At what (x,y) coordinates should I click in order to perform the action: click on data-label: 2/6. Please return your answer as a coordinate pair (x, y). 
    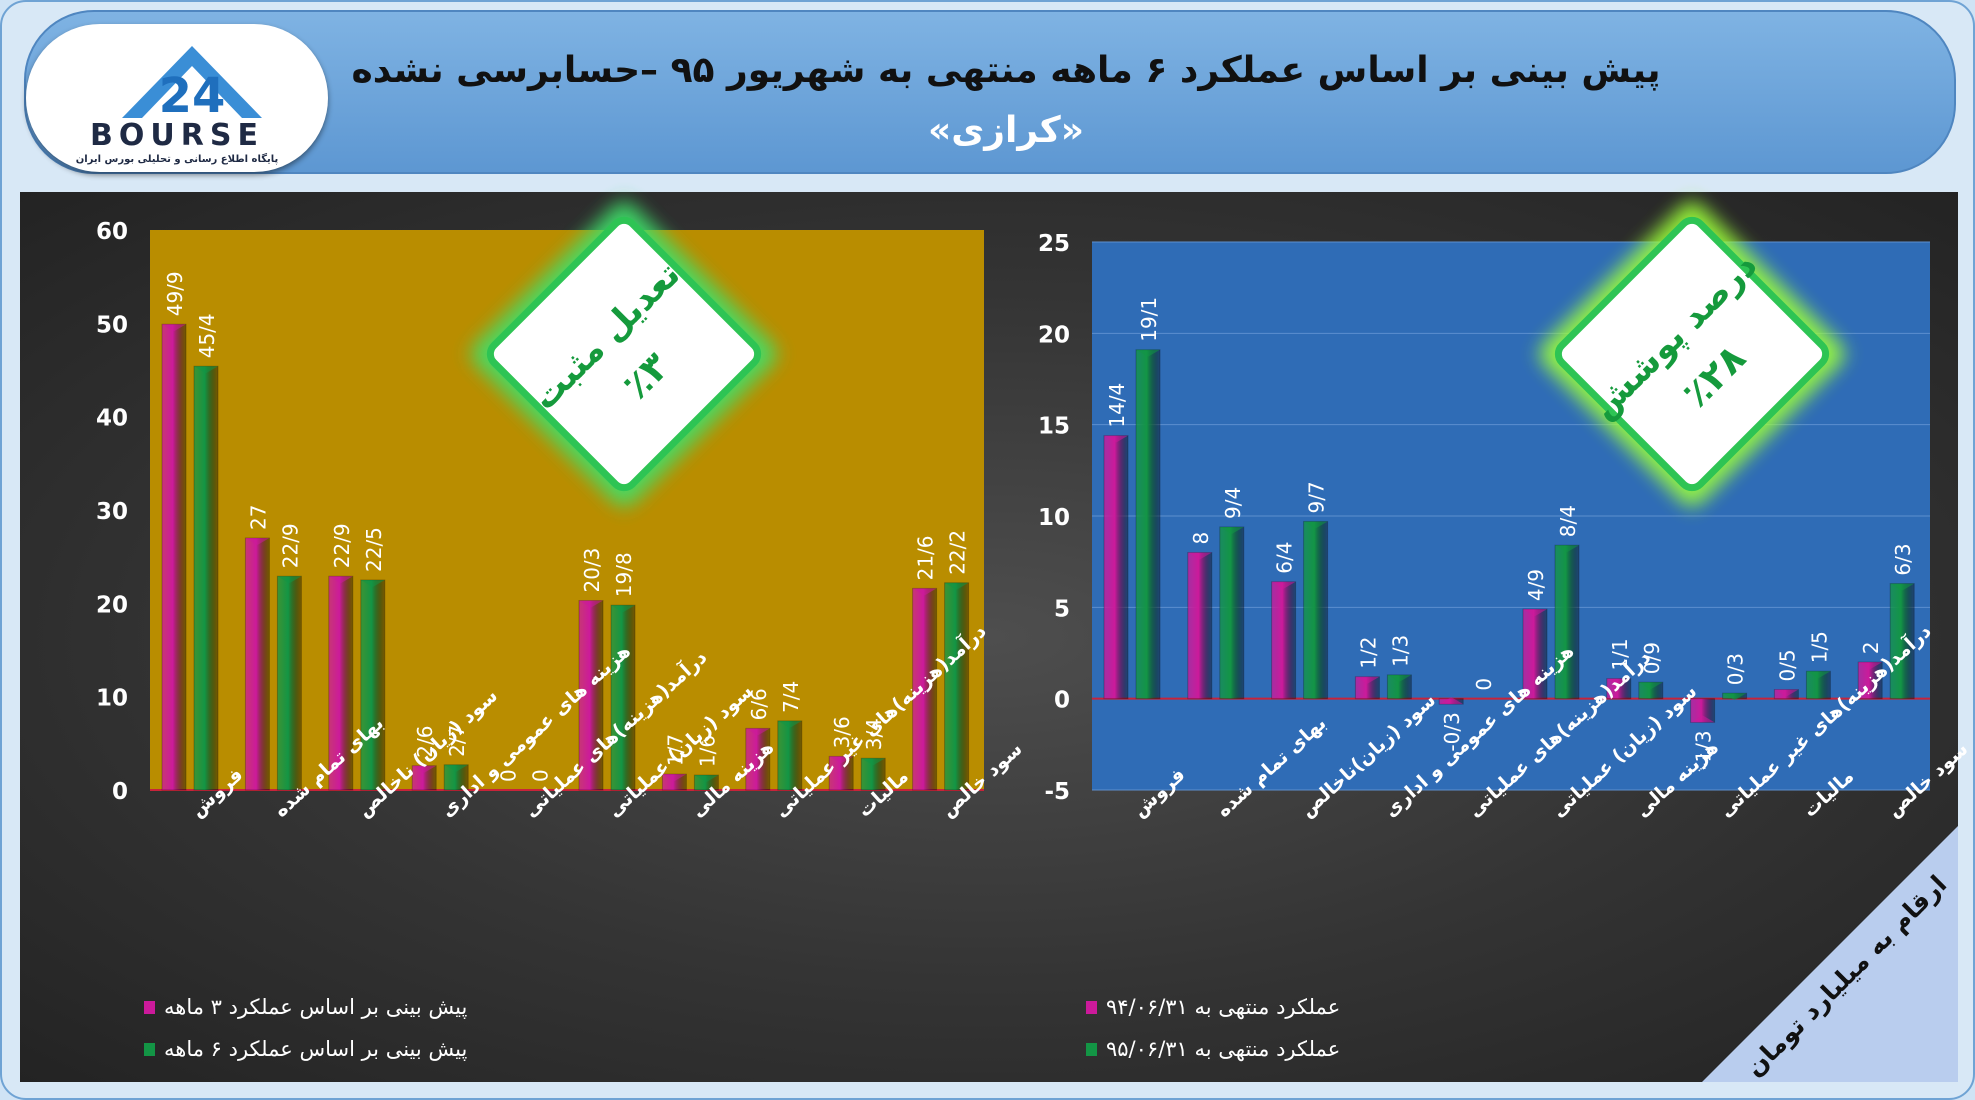
    Looking at the image, I should click on (425, 742).